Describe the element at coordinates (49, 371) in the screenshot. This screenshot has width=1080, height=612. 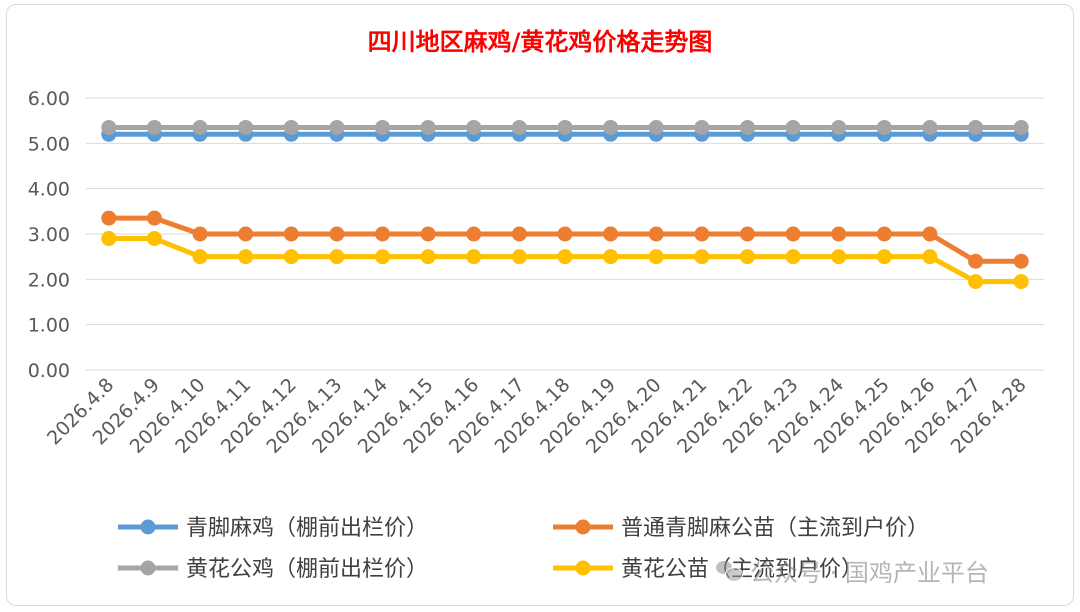
I see `y-tick-label: 0.00` at that location.